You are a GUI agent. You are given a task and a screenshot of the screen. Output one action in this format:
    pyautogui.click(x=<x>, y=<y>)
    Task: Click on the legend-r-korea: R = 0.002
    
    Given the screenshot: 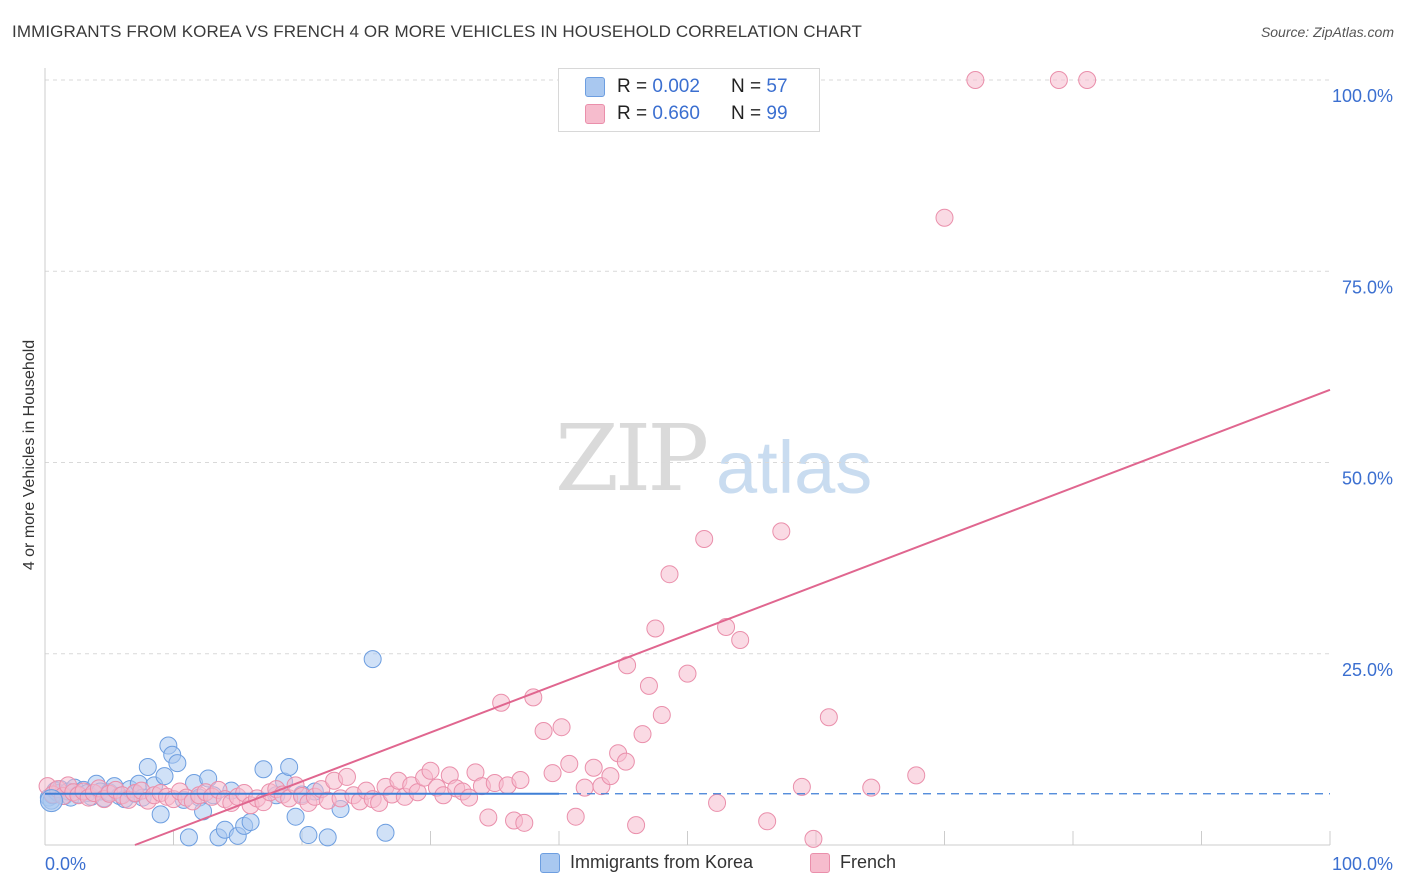 What is the action you would take?
    pyautogui.click(x=658, y=86)
    